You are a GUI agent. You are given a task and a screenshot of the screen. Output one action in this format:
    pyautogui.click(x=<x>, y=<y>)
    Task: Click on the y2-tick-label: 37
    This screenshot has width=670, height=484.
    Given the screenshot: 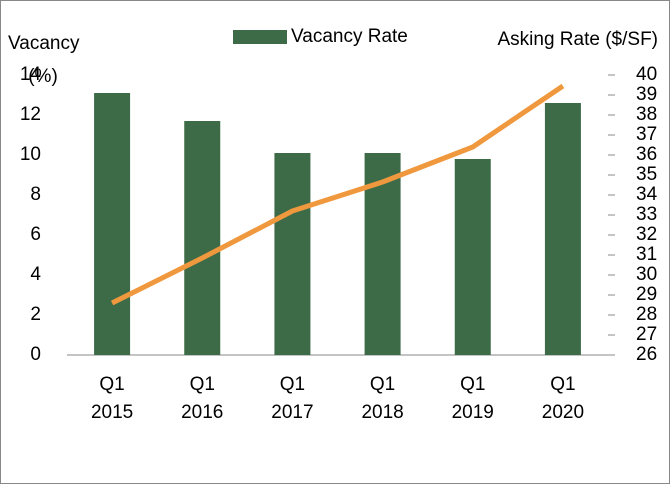 What is the action you would take?
    pyautogui.click(x=646, y=134)
    